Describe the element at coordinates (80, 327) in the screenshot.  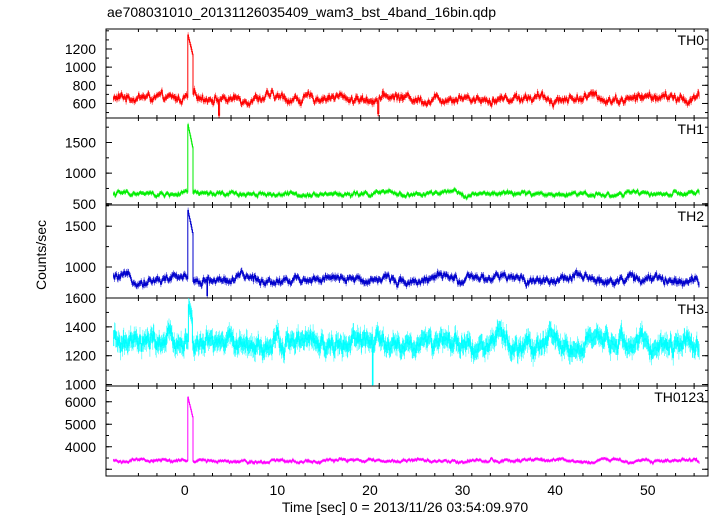
I see `y-tick-label: 1400` at that location.